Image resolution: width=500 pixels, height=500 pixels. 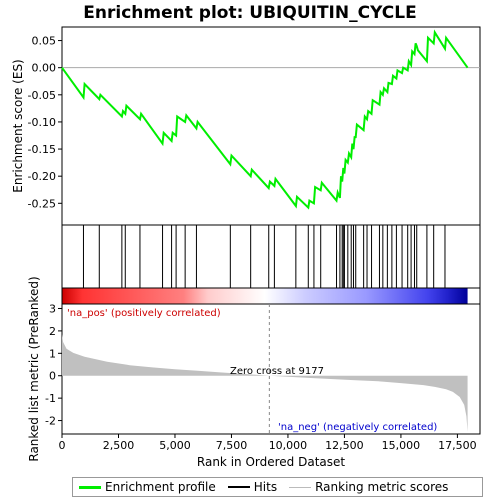 What do you see at coordinates (44, 68) in the screenshot?
I see `es-y-tick-label: 0.00` at bounding box center [44, 68].